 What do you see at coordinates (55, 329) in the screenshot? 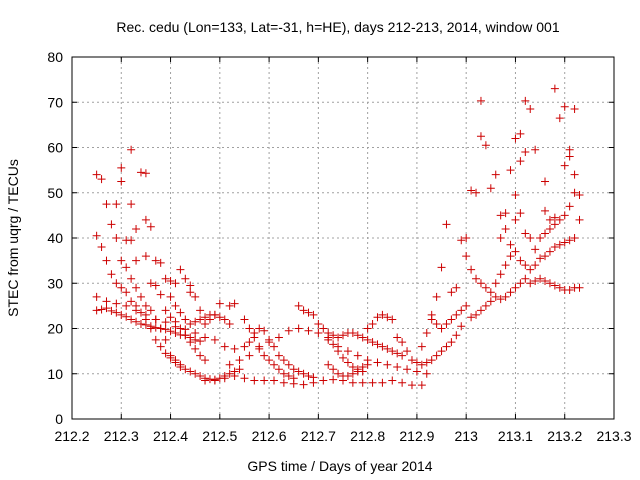
I see `y-tick-label: 20` at bounding box center [55, 329].